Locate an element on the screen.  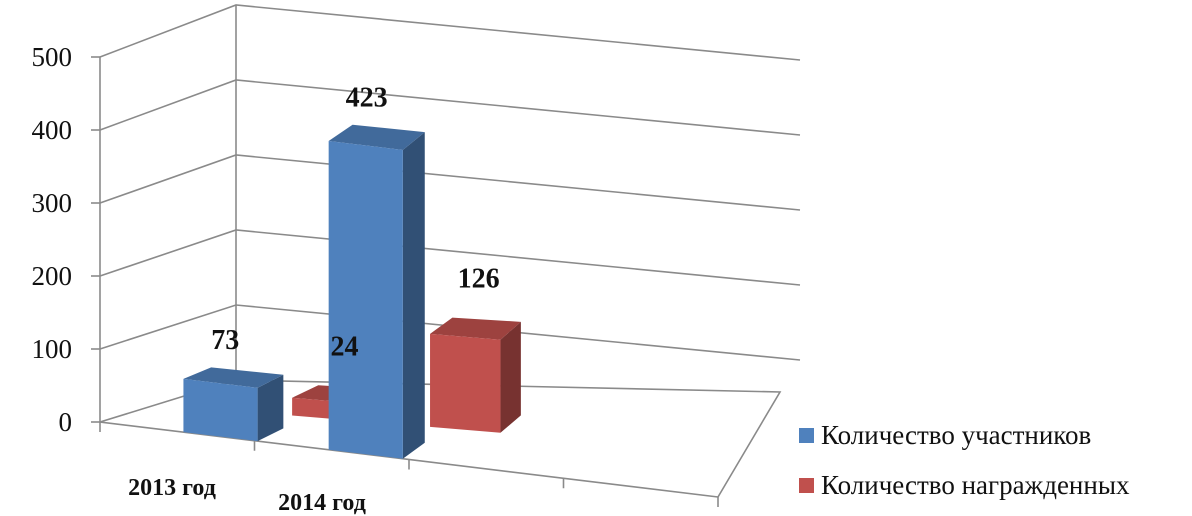
bar-1-series-1-side is located at coordinates (270, 408).